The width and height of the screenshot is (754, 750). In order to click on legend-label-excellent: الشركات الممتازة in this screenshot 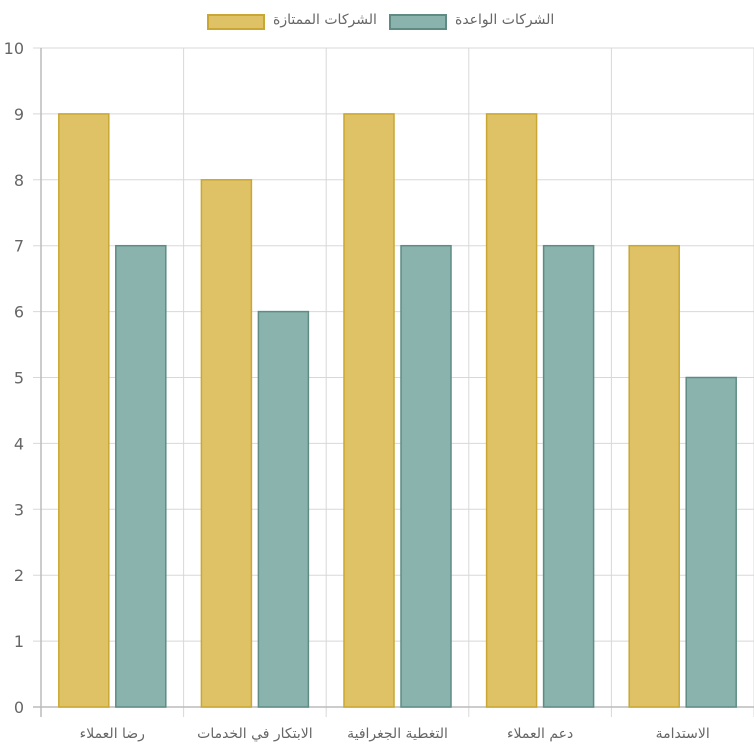, I will do `click(325, 20)`.